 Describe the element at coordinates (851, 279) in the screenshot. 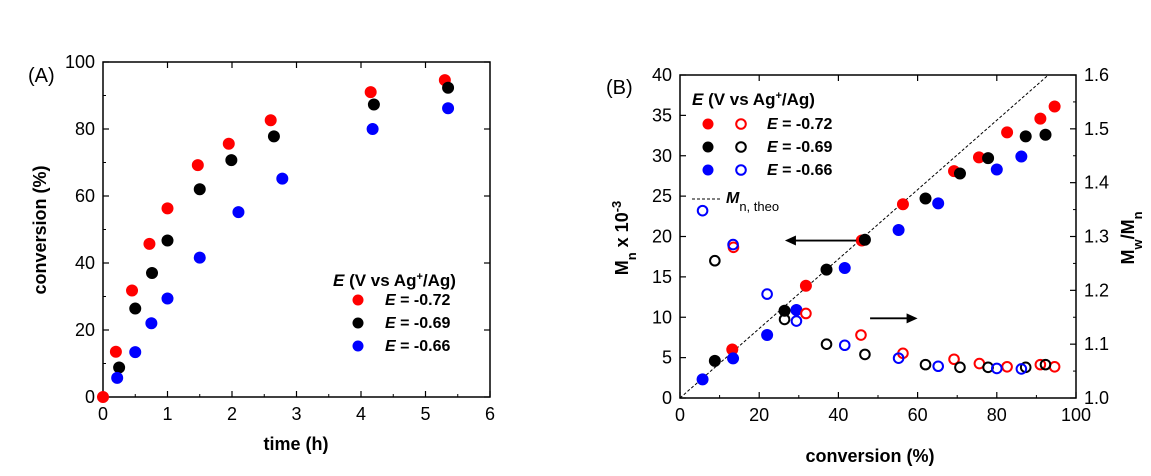

I see `panel-b-arrows` at that location.